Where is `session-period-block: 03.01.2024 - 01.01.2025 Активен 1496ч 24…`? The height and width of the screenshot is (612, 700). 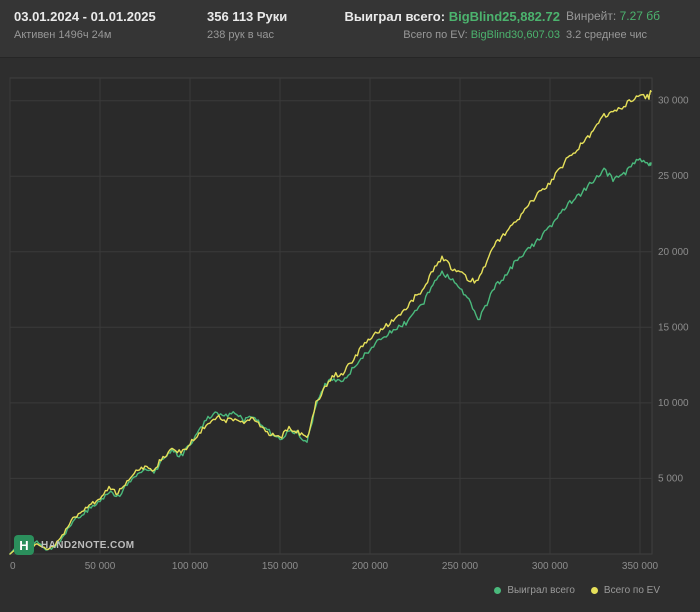
session-period-block: 03.01.2024 - 01.01.2025 Активен 1496ч 24… is located at coordinates (85, 25).